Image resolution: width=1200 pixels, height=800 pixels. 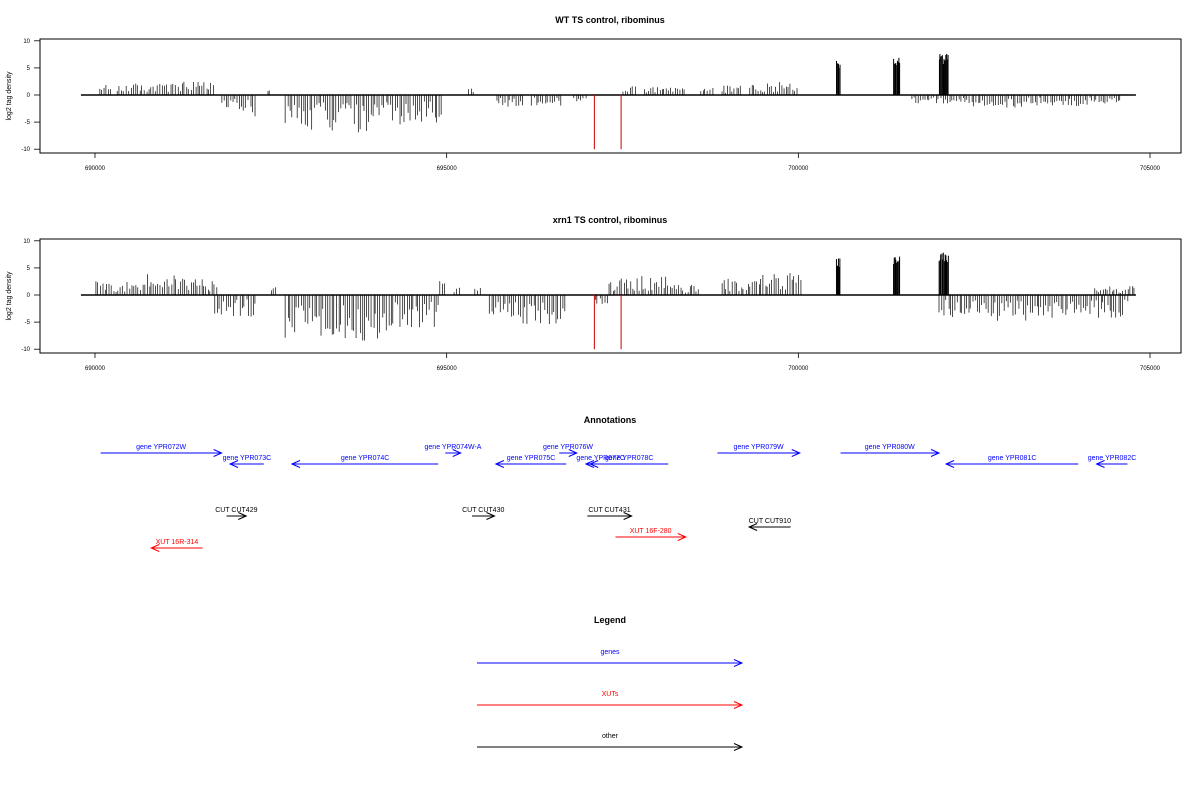 I want to click on legend-label-gene: genes, so click(x=610, y=652).